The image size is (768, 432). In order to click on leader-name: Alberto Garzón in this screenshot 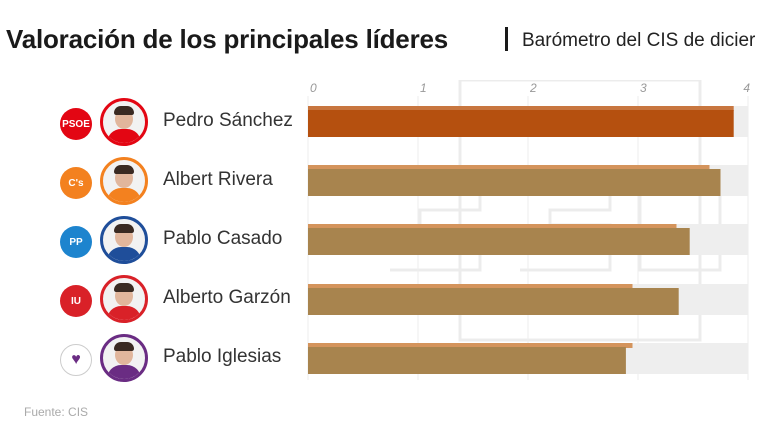, I will do `click(227, 297)`.